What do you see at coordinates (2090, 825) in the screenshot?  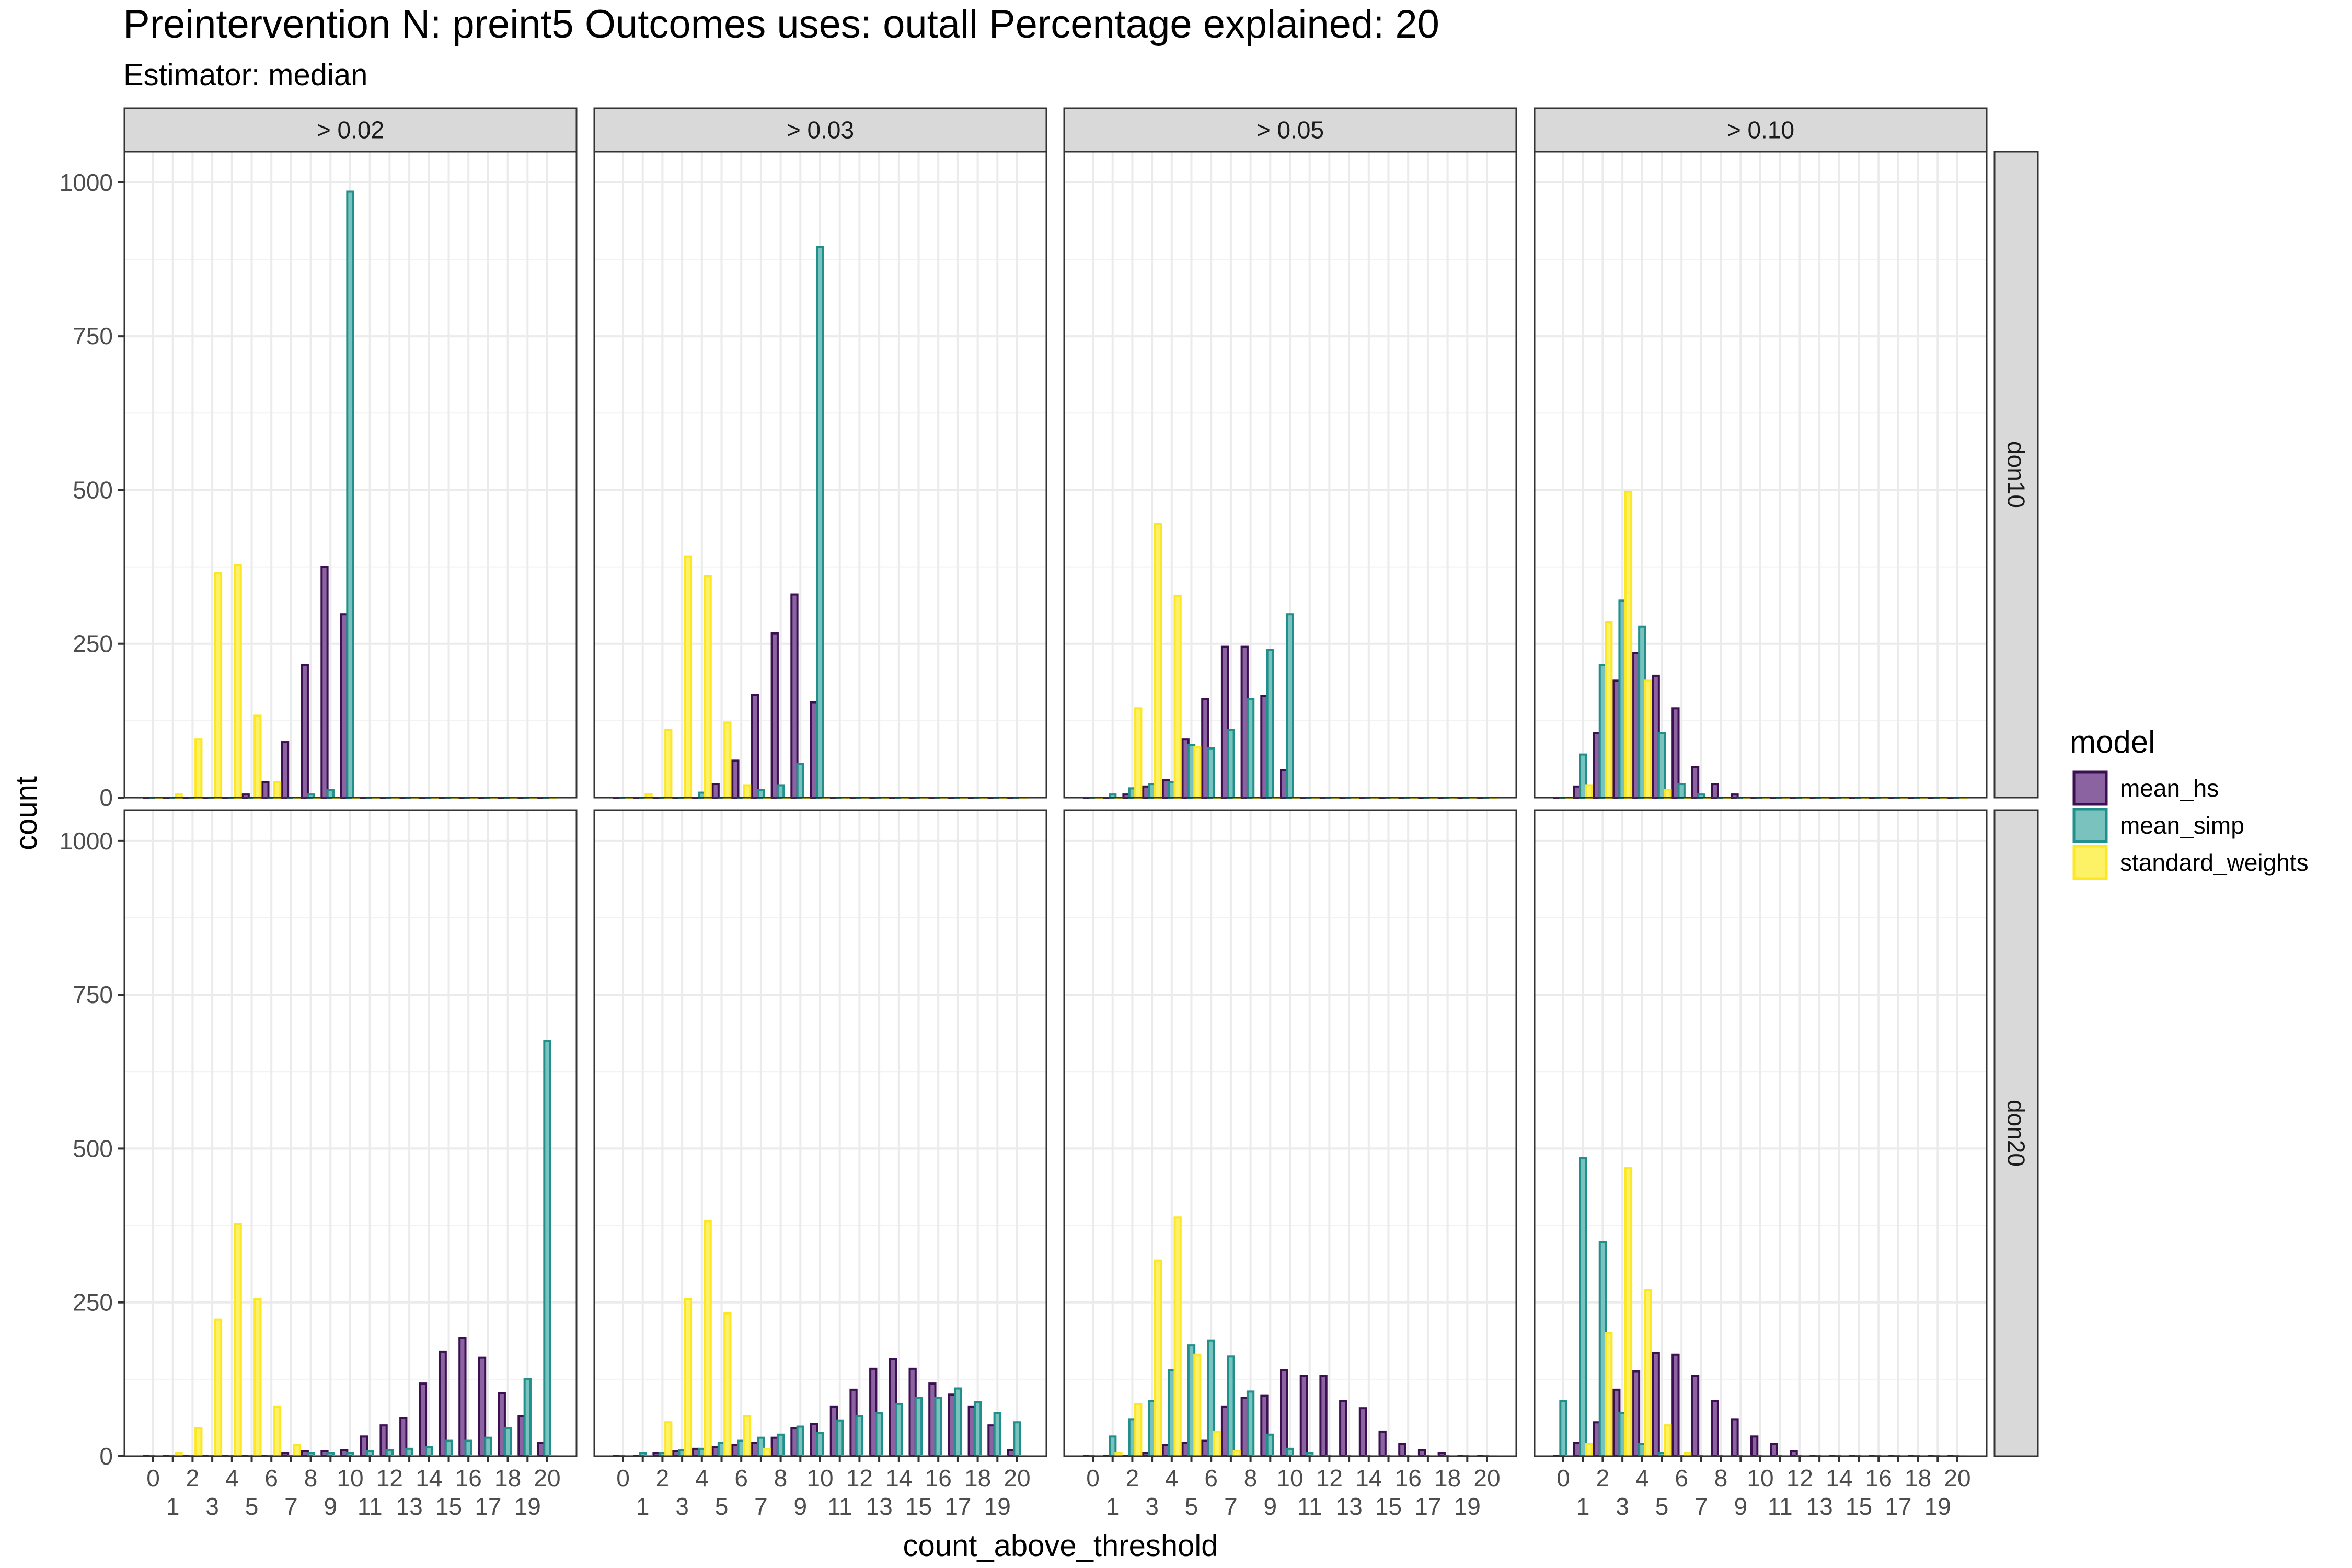 I see `legend-key-mean_simp` at bounding box center [2090, 825].